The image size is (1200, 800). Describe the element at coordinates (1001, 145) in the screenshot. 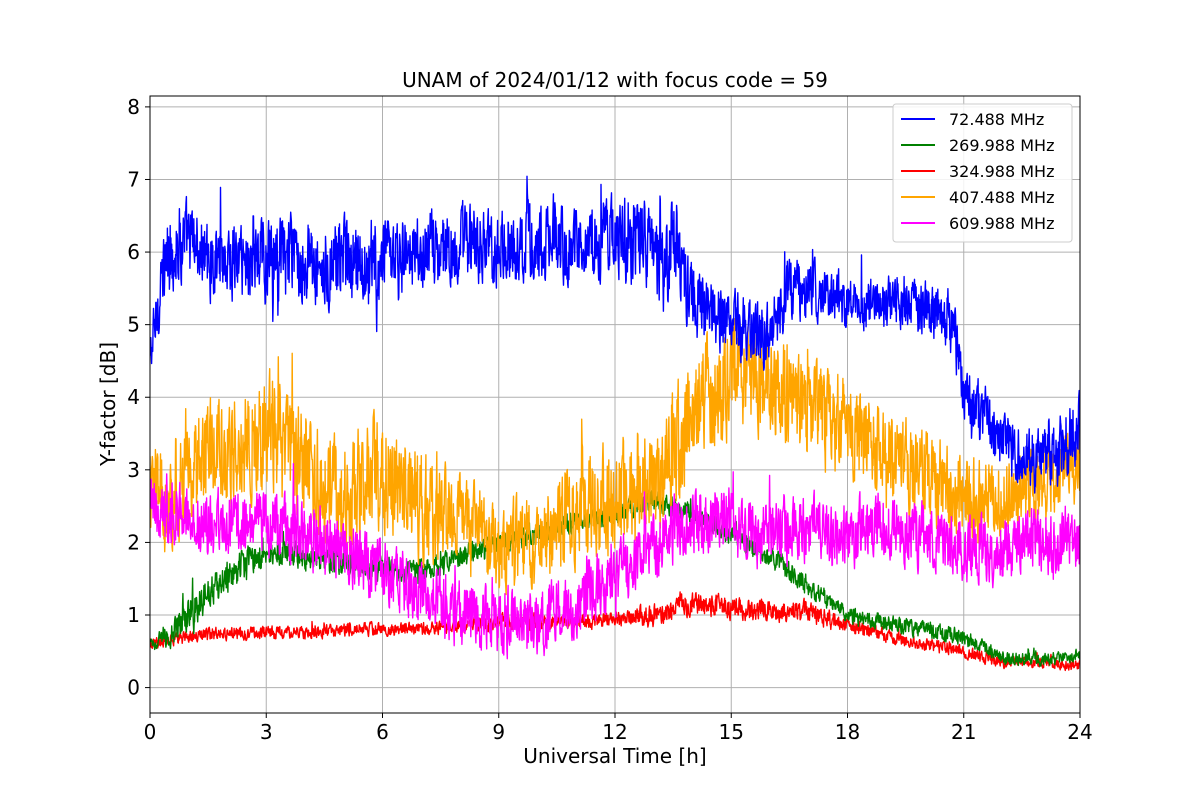

I see `legend-label: 269.988 MHz` at that location.